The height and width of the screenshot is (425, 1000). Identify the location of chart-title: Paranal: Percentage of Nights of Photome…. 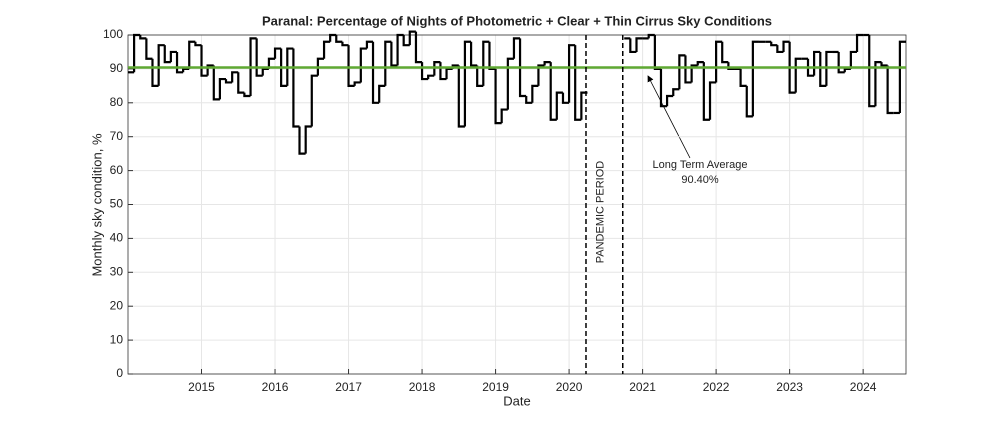
(517, 20).